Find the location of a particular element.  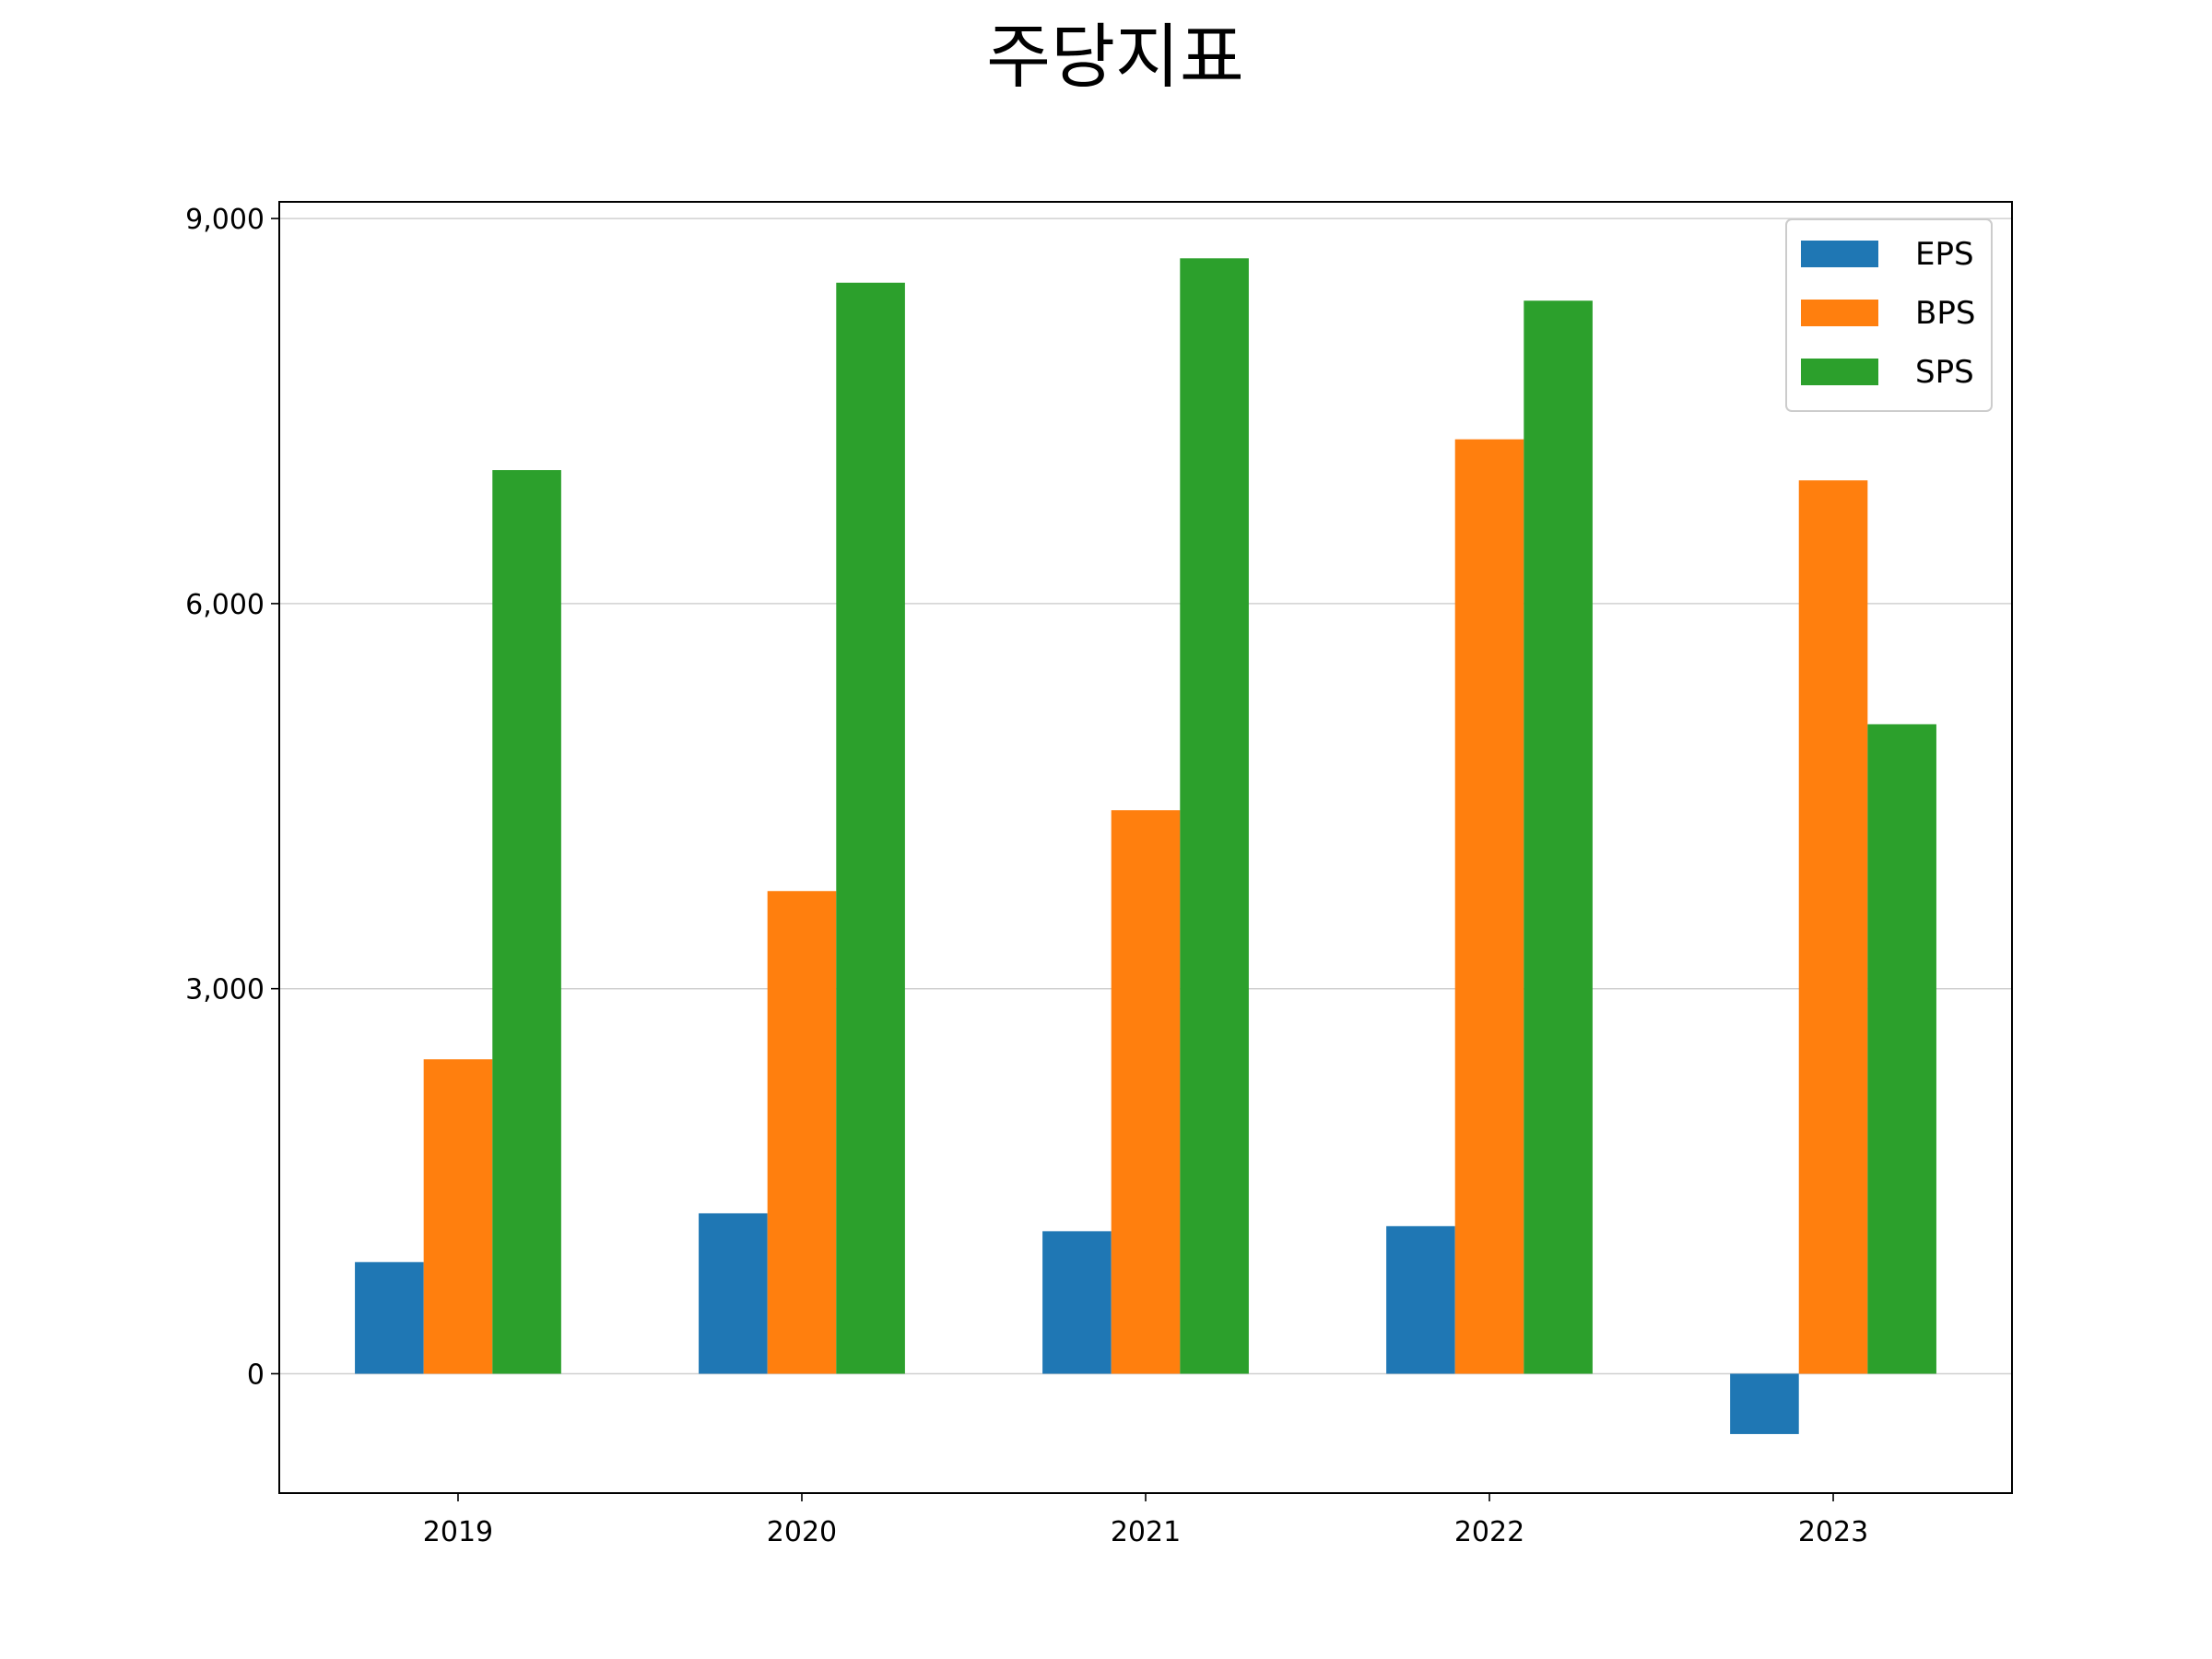

x-tick-label: 2023 is located at coordinates (1833, 1532).